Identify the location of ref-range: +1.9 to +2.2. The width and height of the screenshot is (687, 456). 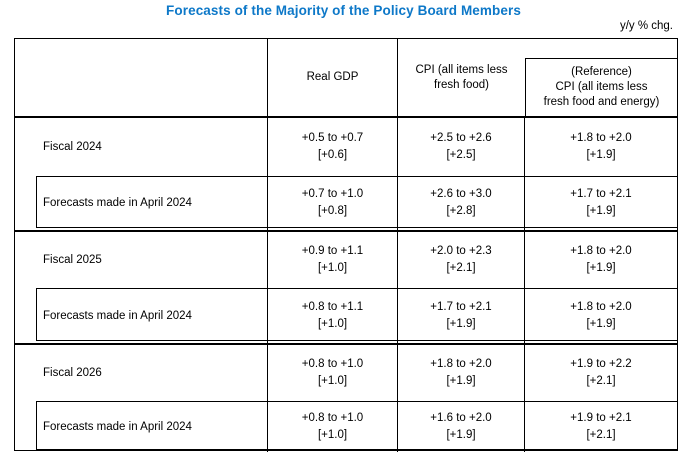
(601, 364).